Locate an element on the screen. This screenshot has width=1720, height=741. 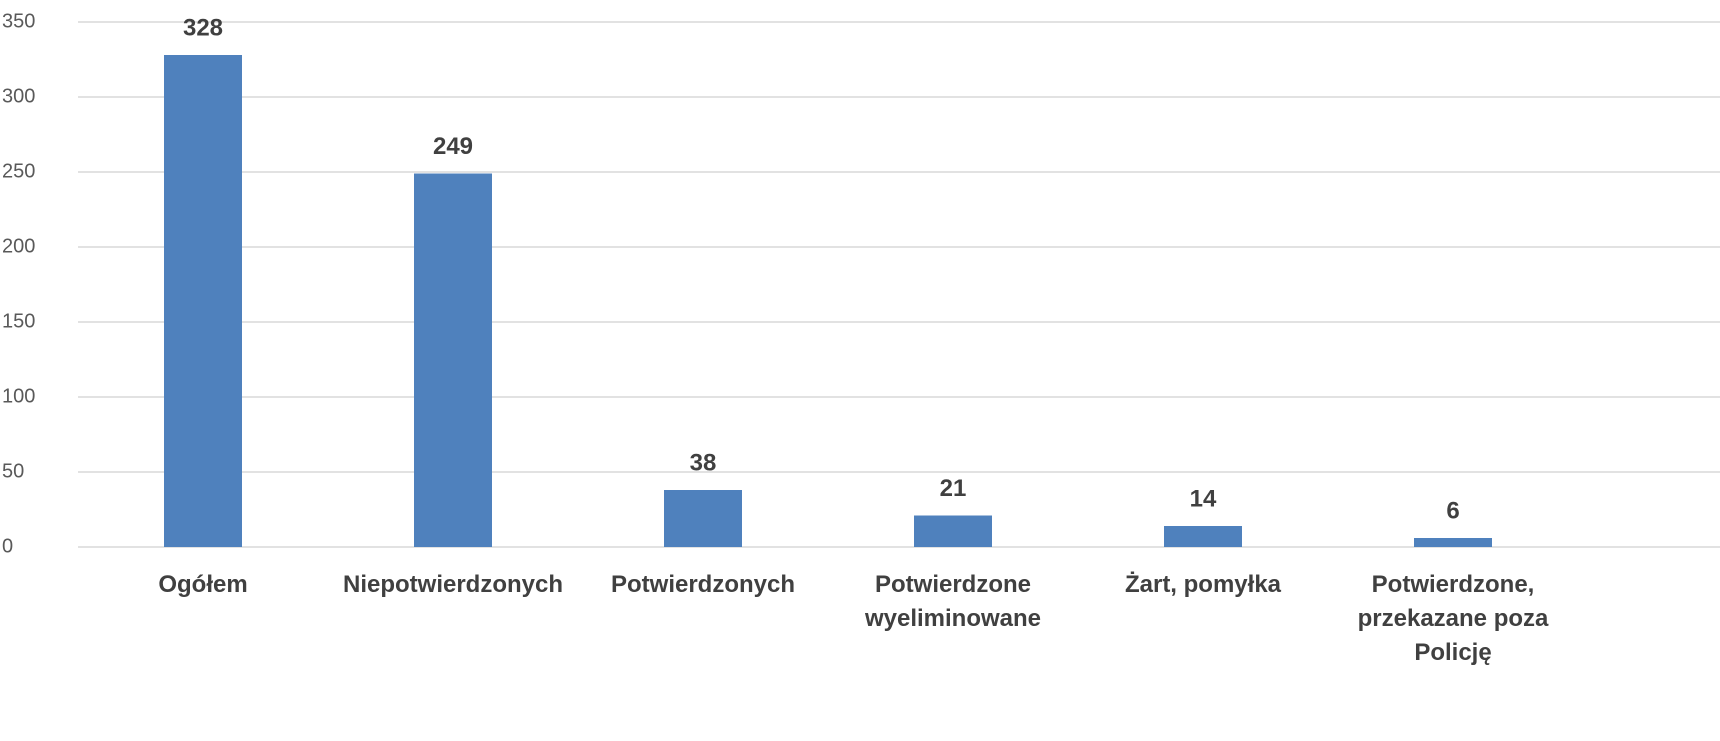
value-label: 21 is located at coordinates (953, 488).